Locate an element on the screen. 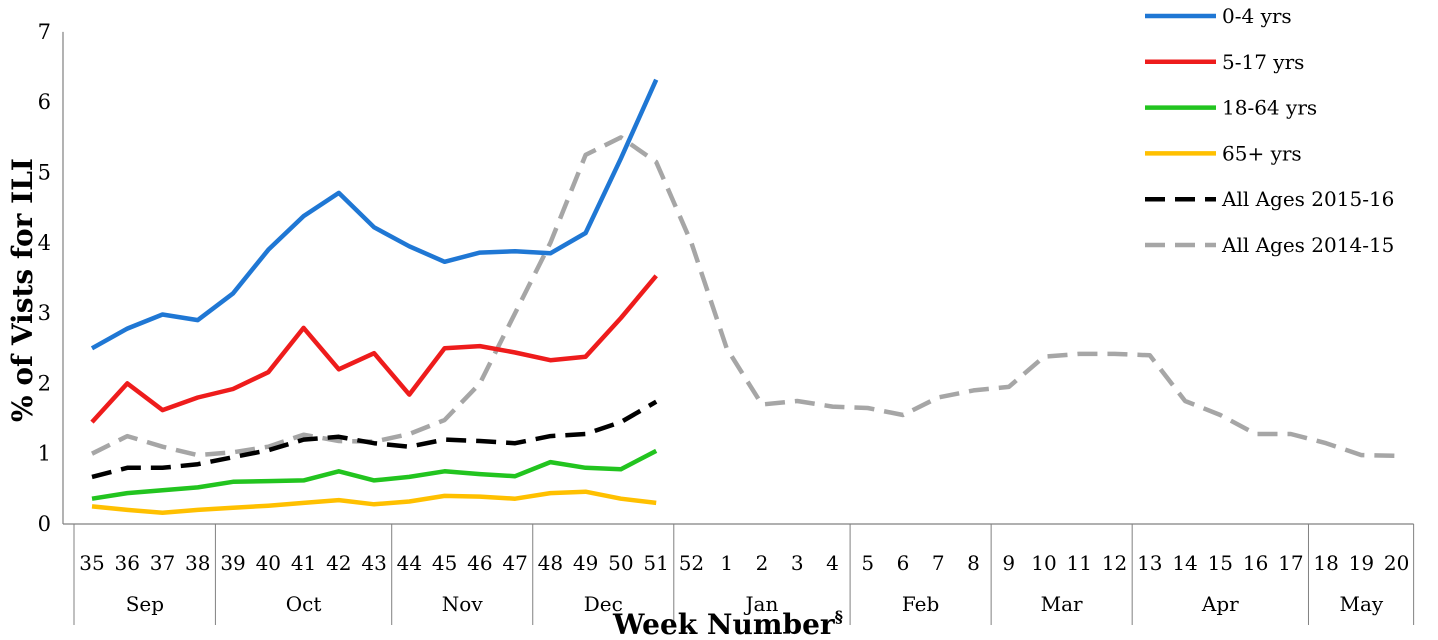 Image resolution: width=1438 pixels, height=640 pixels. x-tick-label: 17 is located at coordinates (1290, 563).